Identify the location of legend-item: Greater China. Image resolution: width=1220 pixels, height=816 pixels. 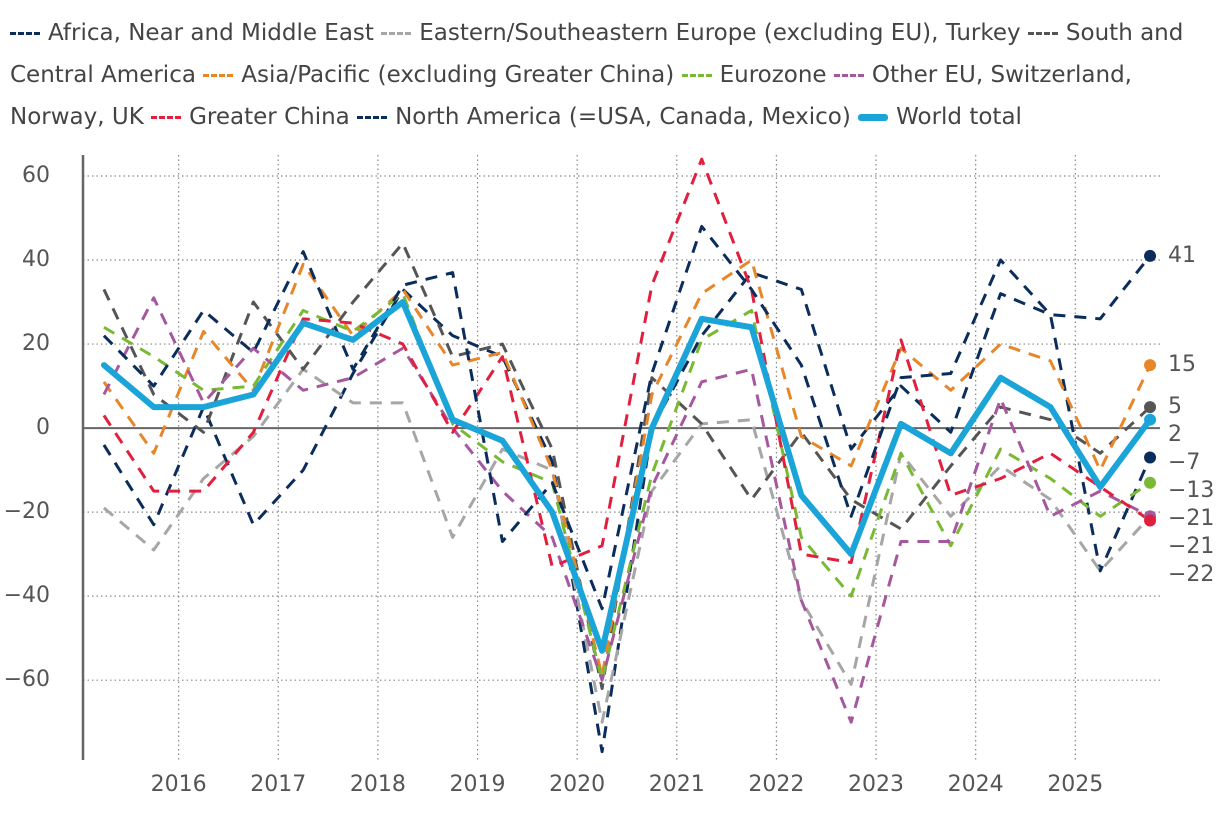
(250, 117).